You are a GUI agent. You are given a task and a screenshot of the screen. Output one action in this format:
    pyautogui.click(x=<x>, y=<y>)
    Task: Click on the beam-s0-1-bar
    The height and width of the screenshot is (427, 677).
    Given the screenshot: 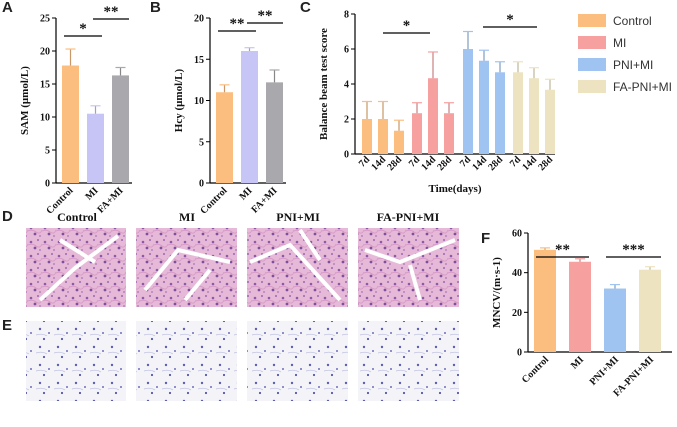 What is the action you would take?
    pyautogui.click(x=383, y=136)
    